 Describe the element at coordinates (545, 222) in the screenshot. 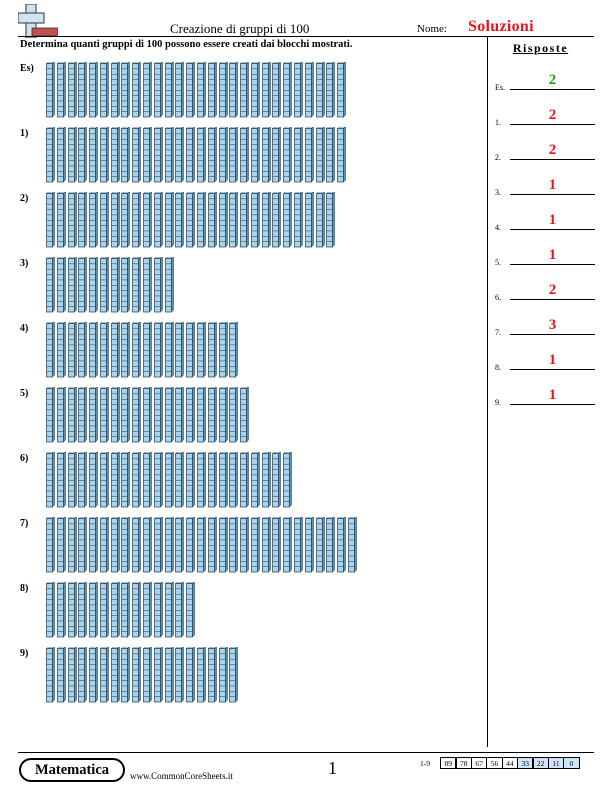

I see `answer-row: 4. 1` at that location.